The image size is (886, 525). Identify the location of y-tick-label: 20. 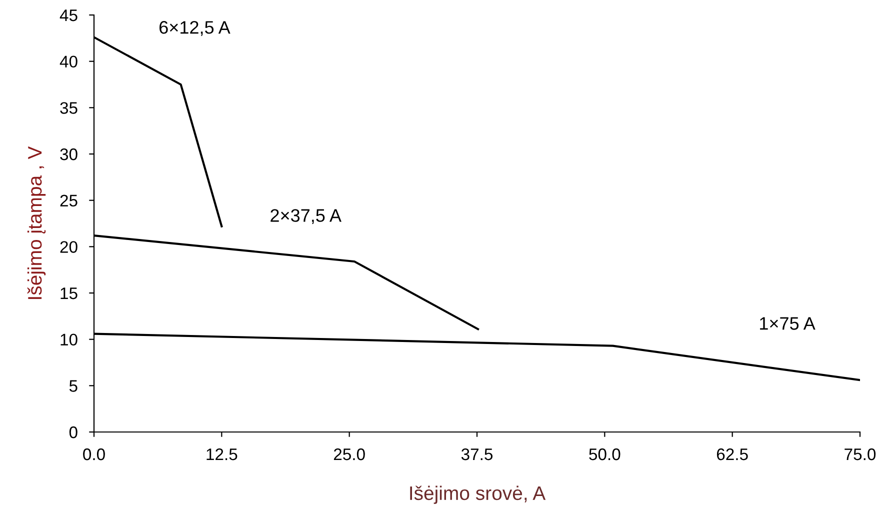
(69, 247).